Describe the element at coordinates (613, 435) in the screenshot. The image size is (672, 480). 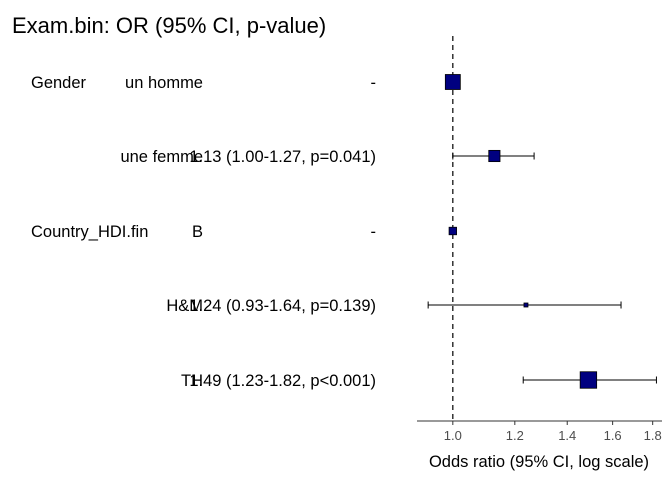
I see `x-tick-label: 1.6` at that location.